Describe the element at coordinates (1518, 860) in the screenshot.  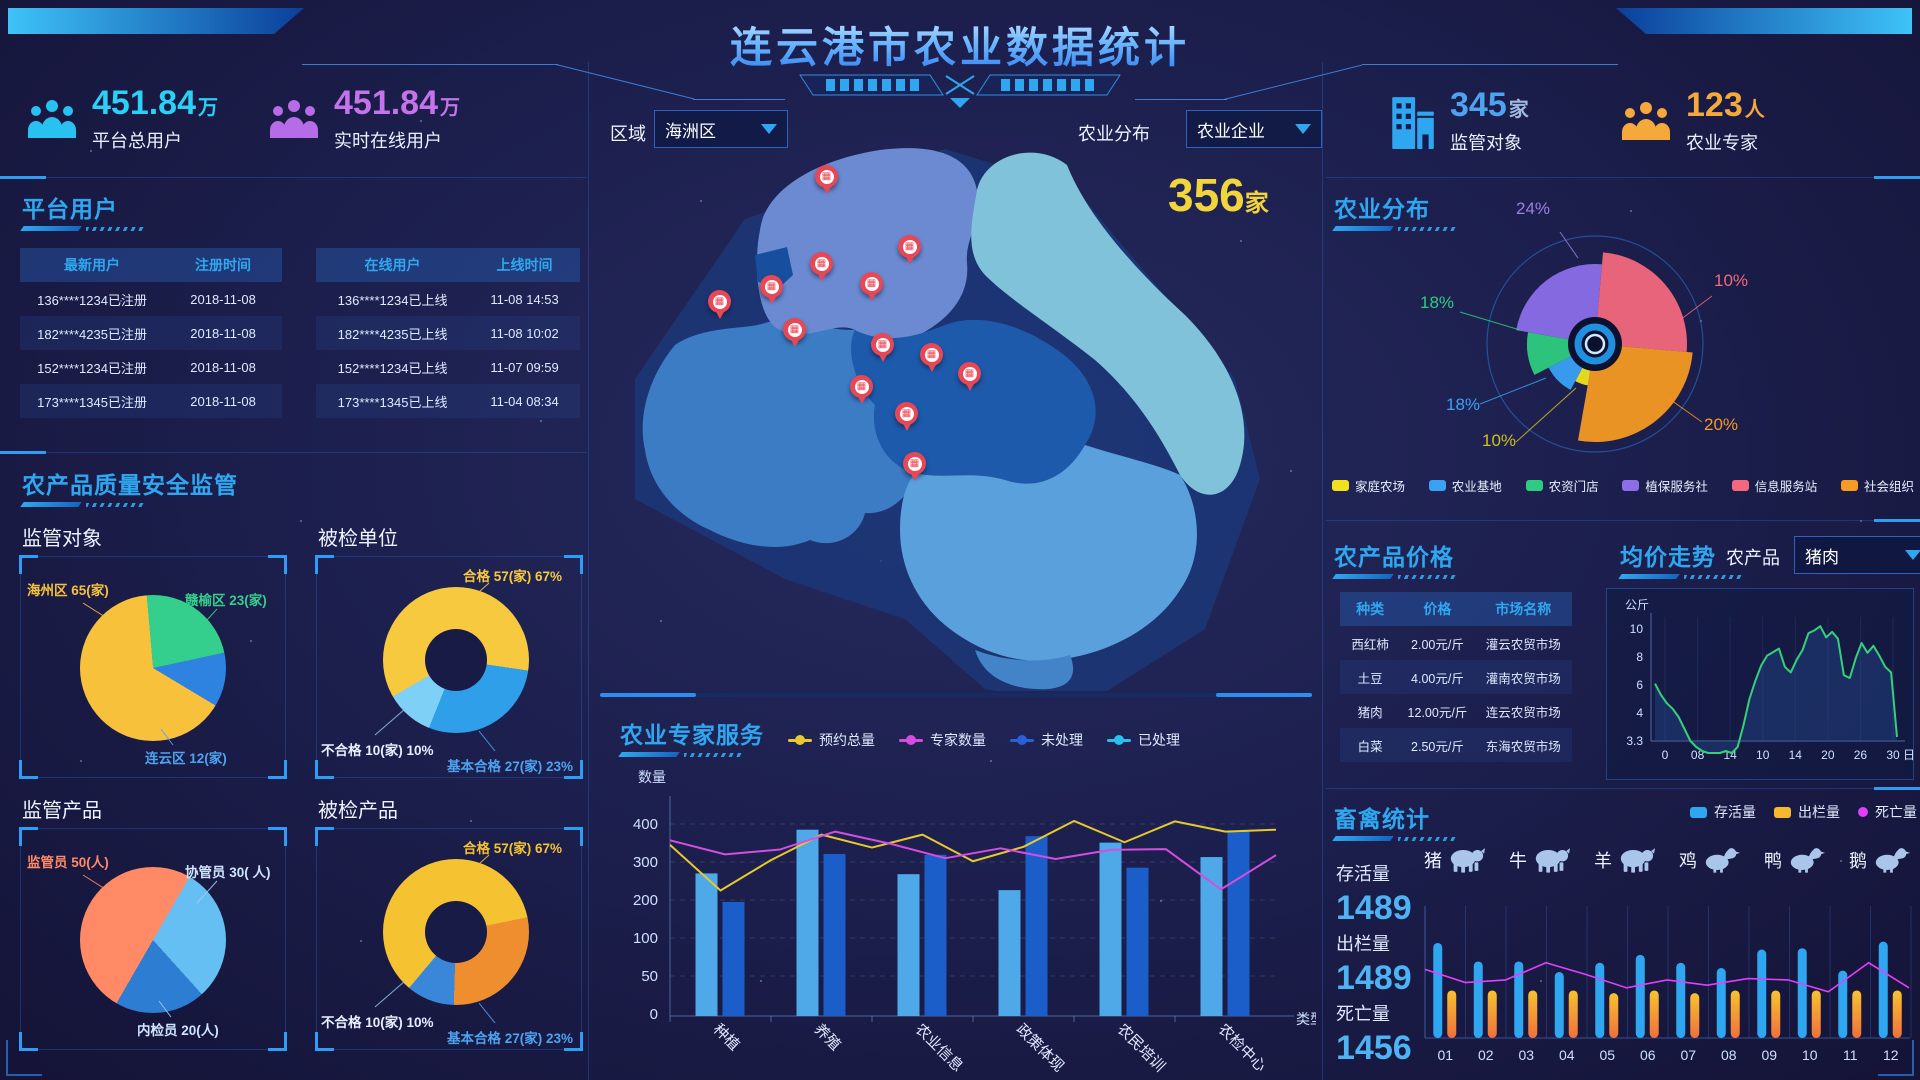
I see `animal-label: 牛` at that location.